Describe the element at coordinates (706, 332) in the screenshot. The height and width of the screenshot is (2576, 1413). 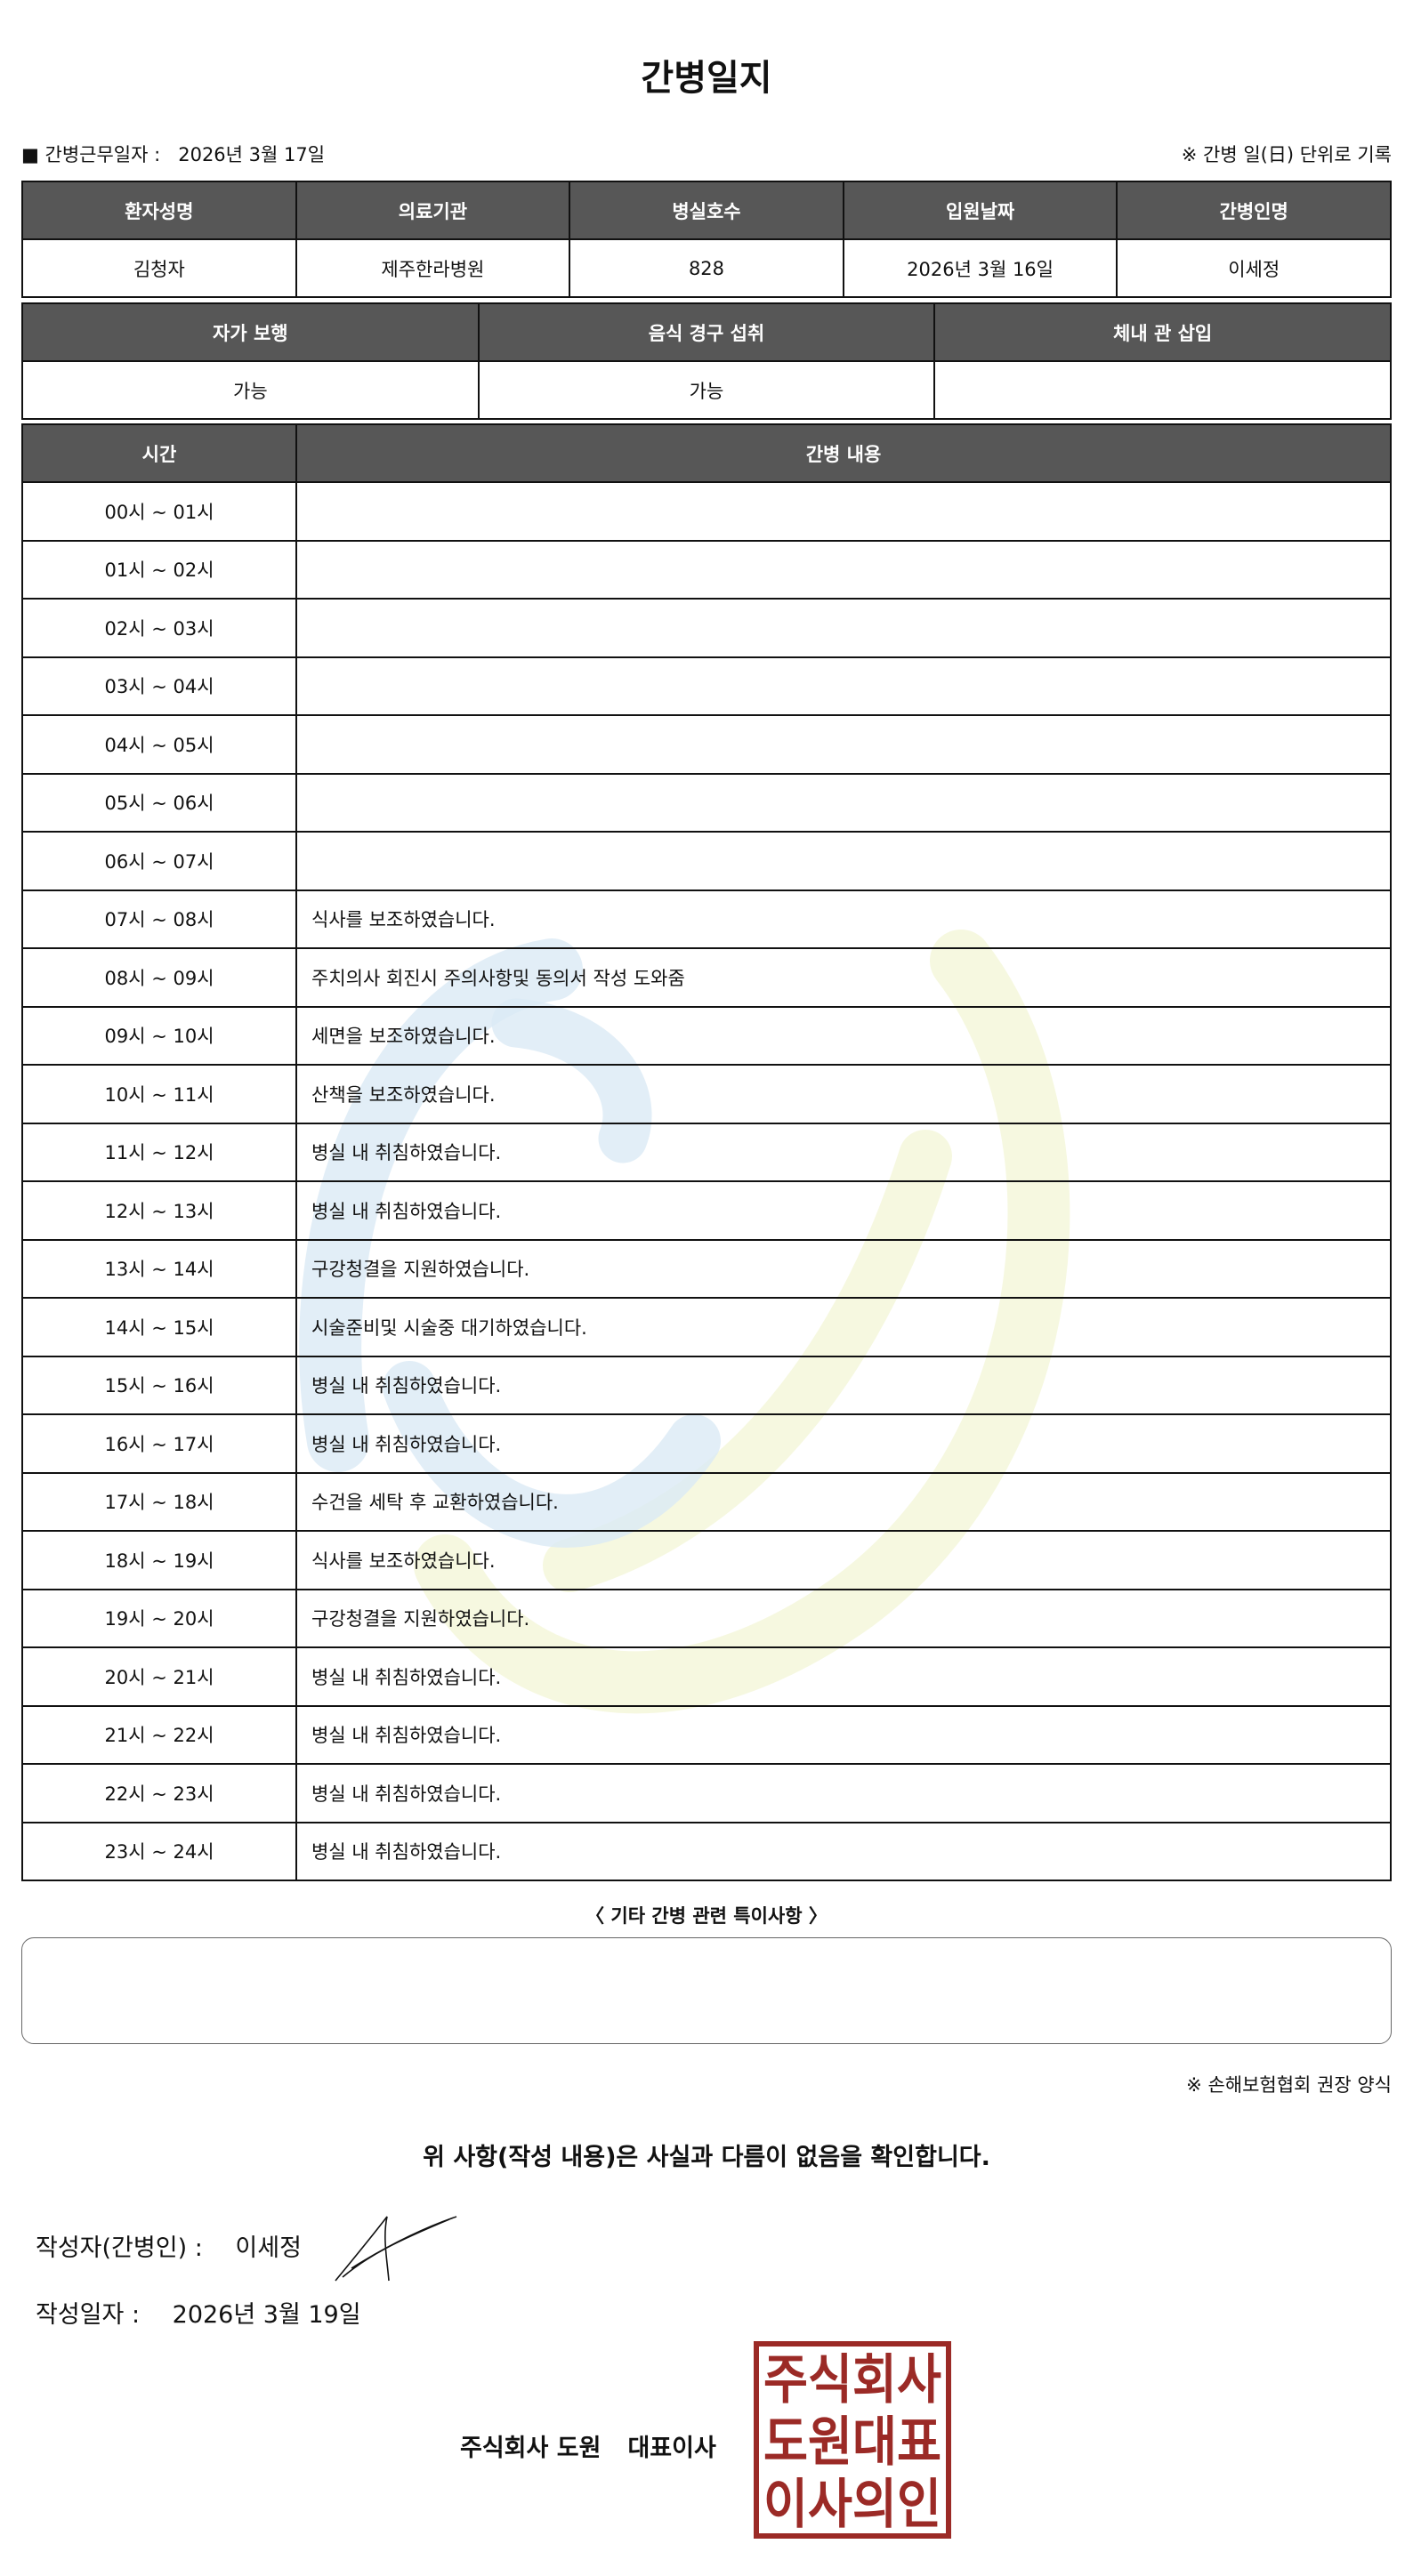
I see `header-oral-intake: 음식 경구 섭취` at that location.